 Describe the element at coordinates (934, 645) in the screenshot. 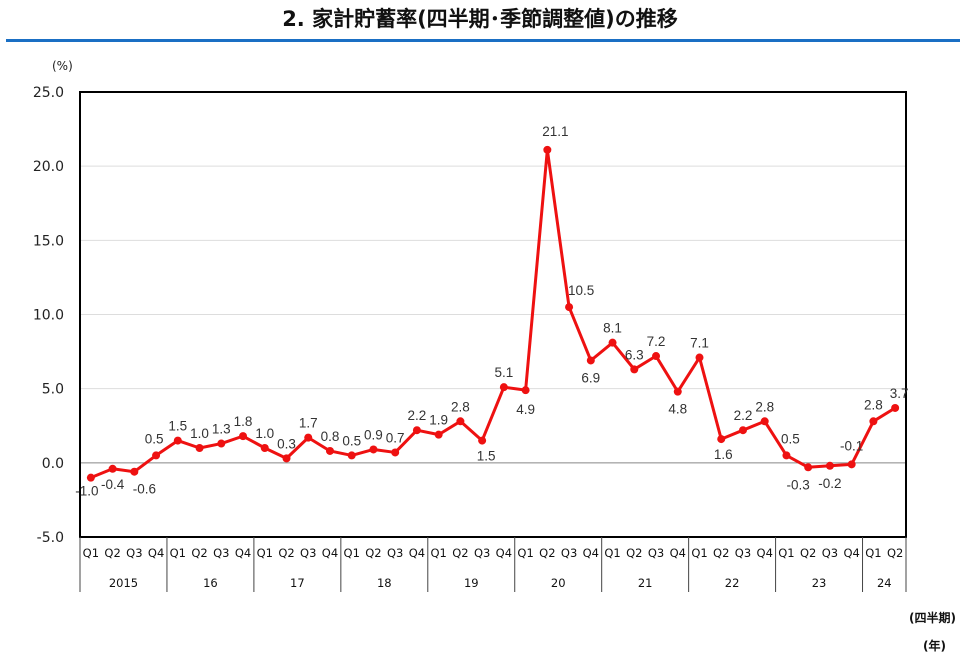

I see `x-unit-year: (年)` at that location.